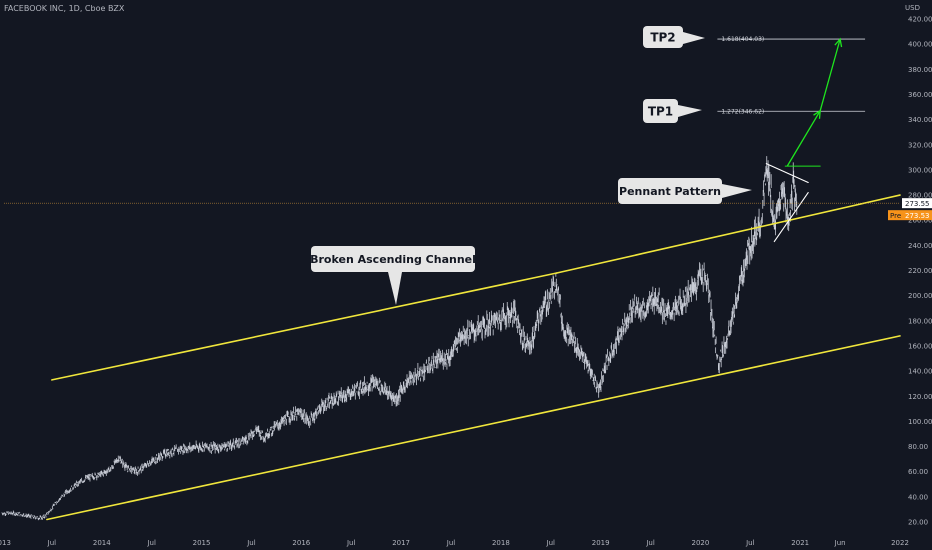  Describe the element at coordinates (920, 372) in the screenshot. I see `y-tick-label: 140.00` at that location.